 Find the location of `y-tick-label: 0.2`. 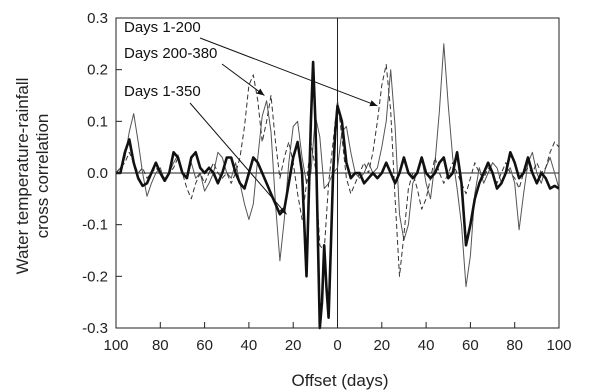

y-tick-label: 0.2 is located at coordinates (97, 70).